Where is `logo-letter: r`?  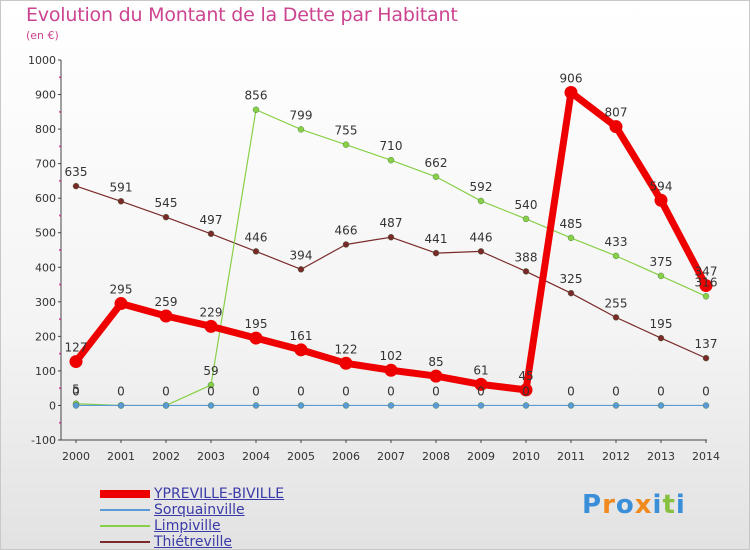 logo-letter: r is located at coordinates (609, 505).